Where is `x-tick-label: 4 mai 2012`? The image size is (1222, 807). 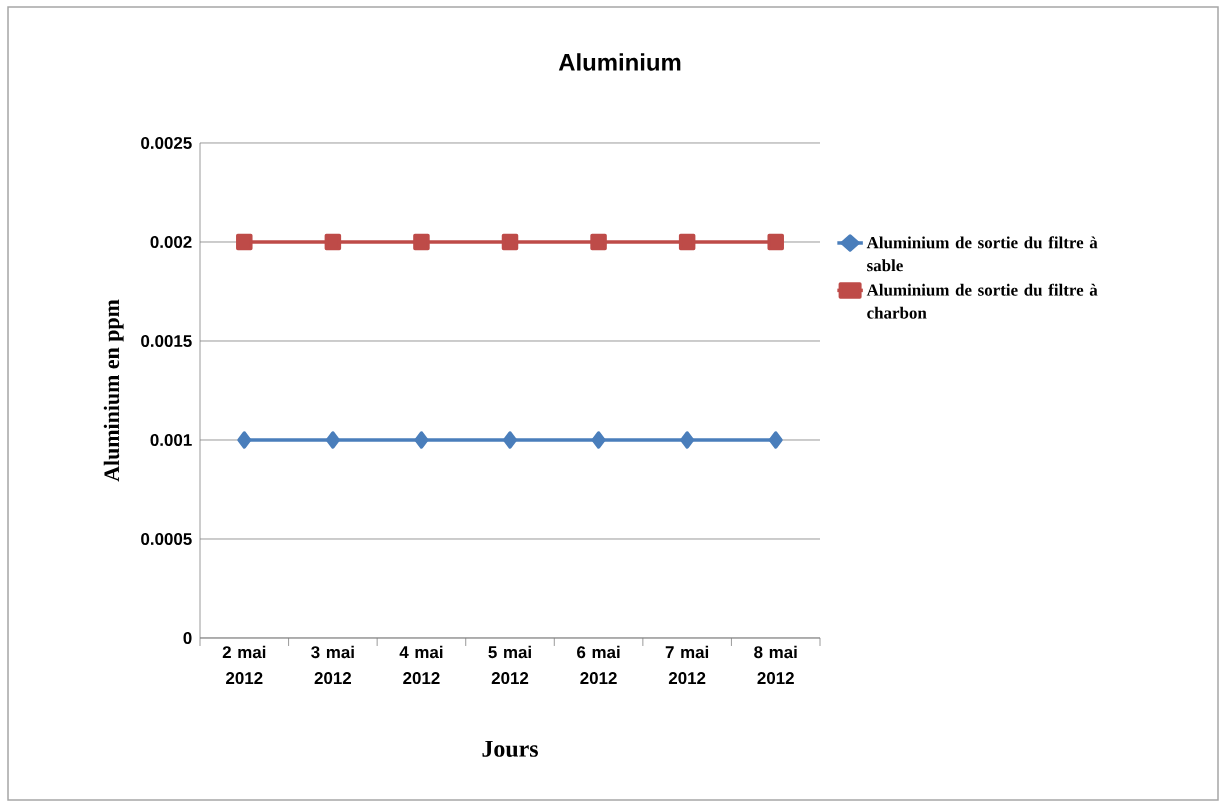
x-tick-label: 4 mai 2012 is located at coordinates (421, 665).